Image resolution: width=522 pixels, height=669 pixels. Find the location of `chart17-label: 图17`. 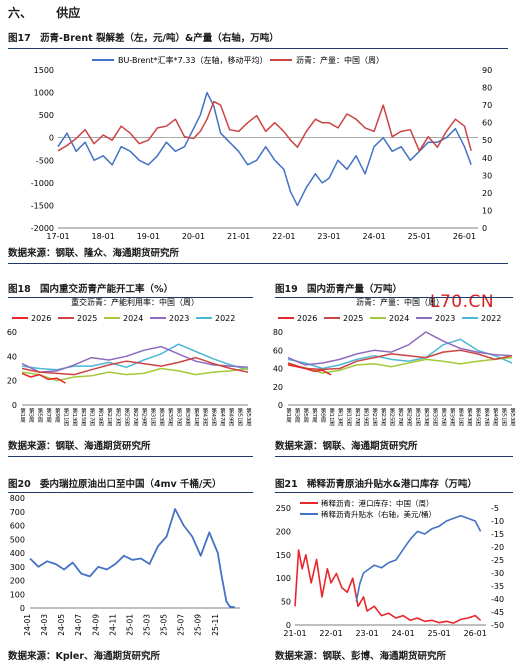

chart17-label: 图17 is located at coordinates (19, 38).